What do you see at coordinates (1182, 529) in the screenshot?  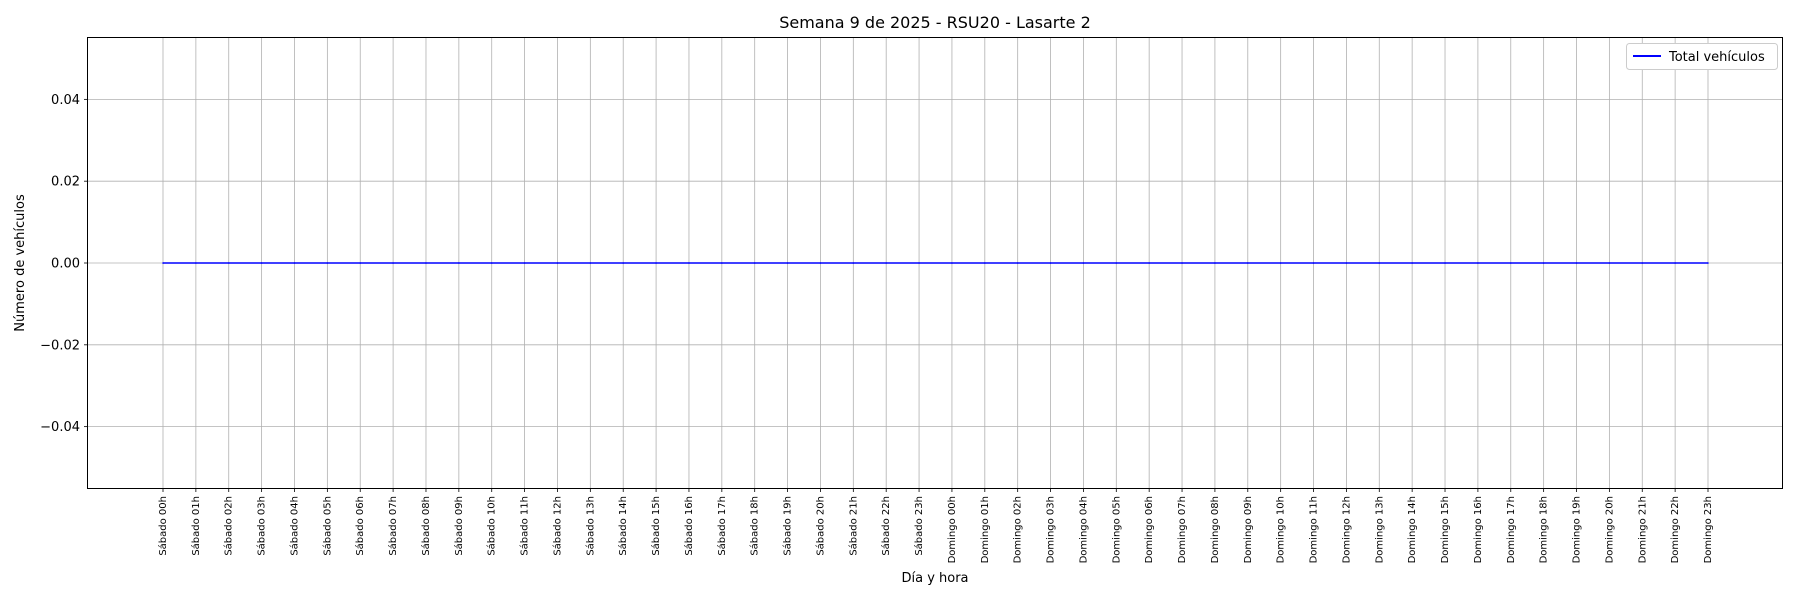 I see `x-tick-label: Domingo 07h` at bounding box center [1182, 529].